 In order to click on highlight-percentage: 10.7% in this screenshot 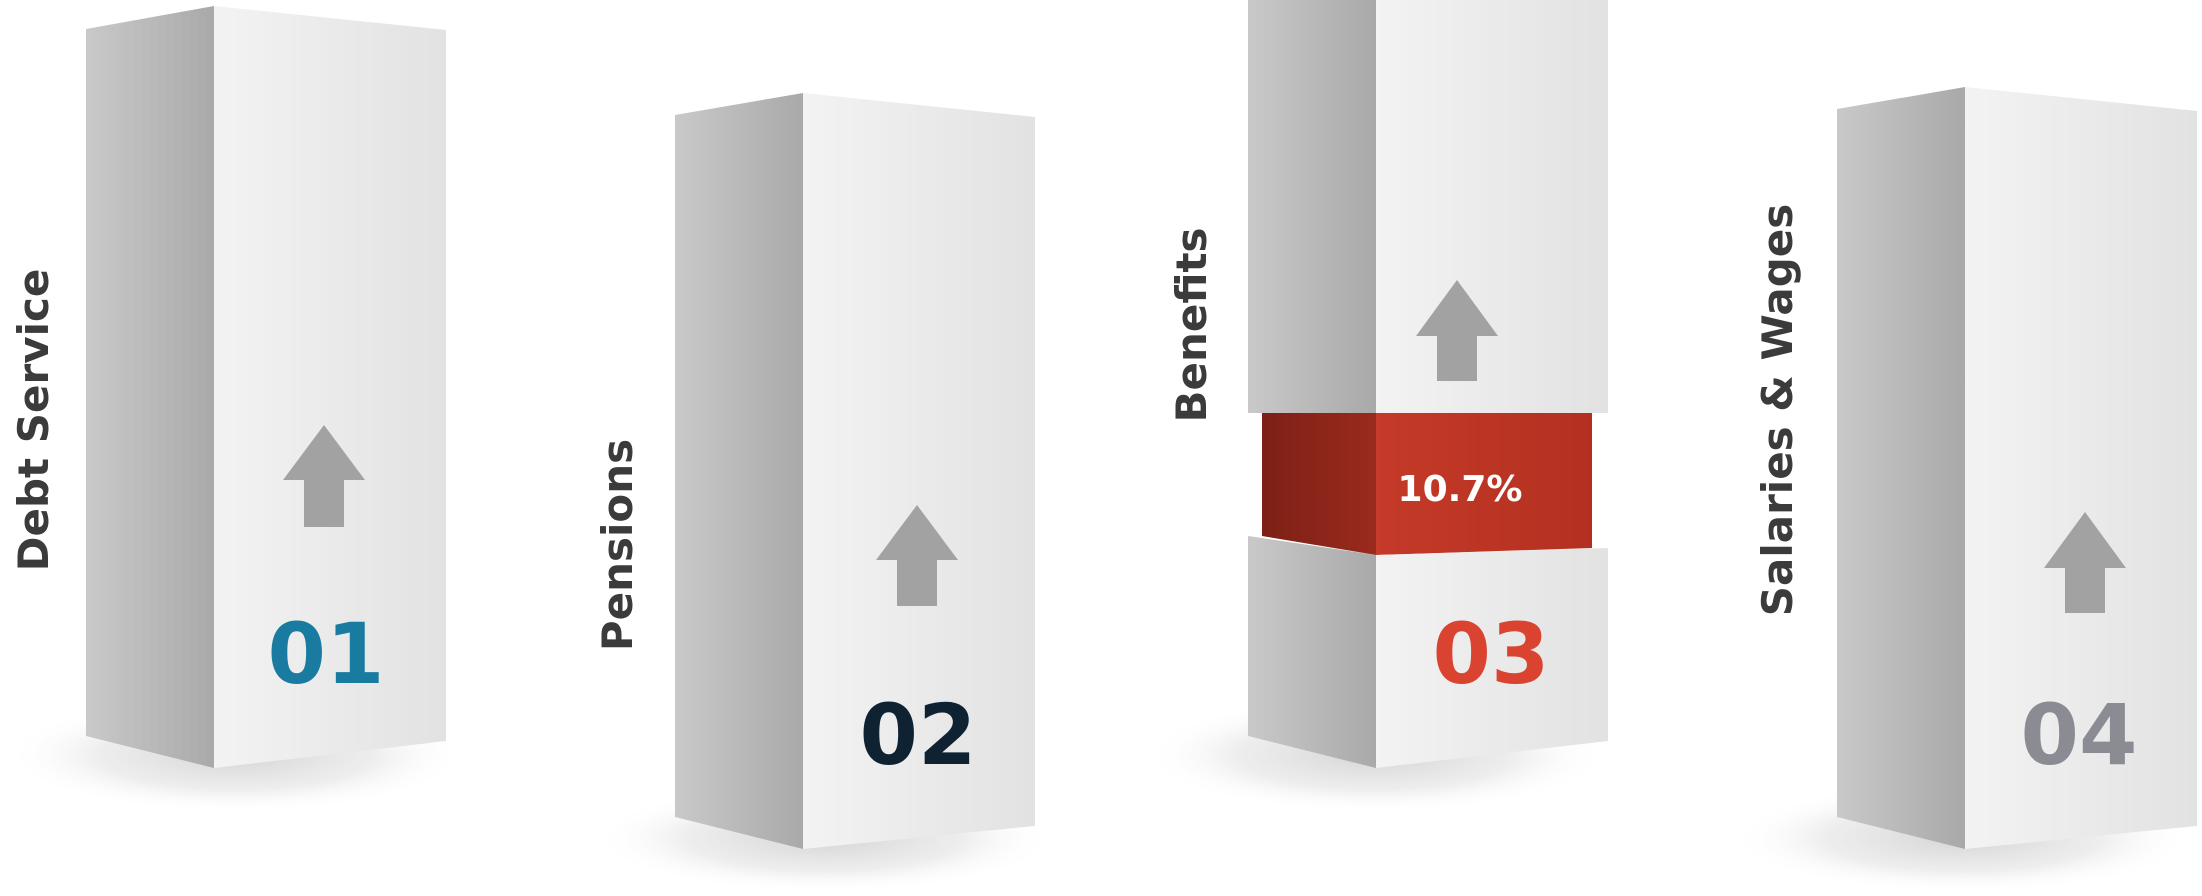, I will do `click(1460, 489)`.